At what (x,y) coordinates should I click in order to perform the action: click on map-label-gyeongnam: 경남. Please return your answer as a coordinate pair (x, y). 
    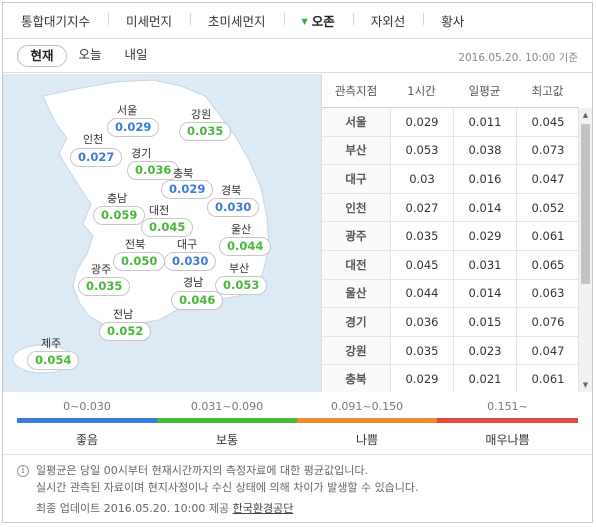
    Looking at the image, I should click on (193, 282).